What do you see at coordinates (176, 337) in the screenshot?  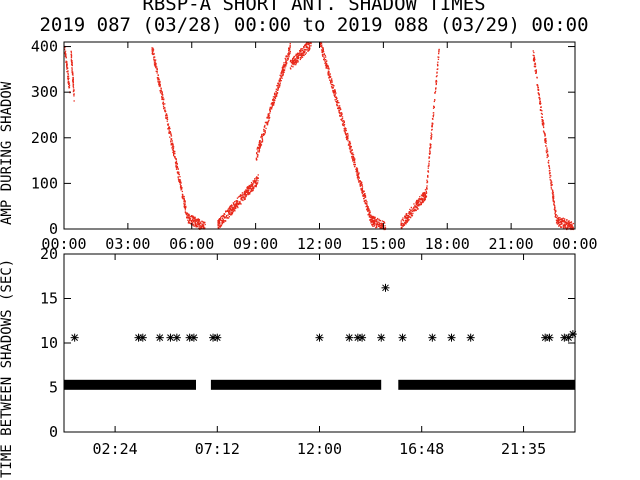 I see `asterisk-point` at bounding box center [176, 337].